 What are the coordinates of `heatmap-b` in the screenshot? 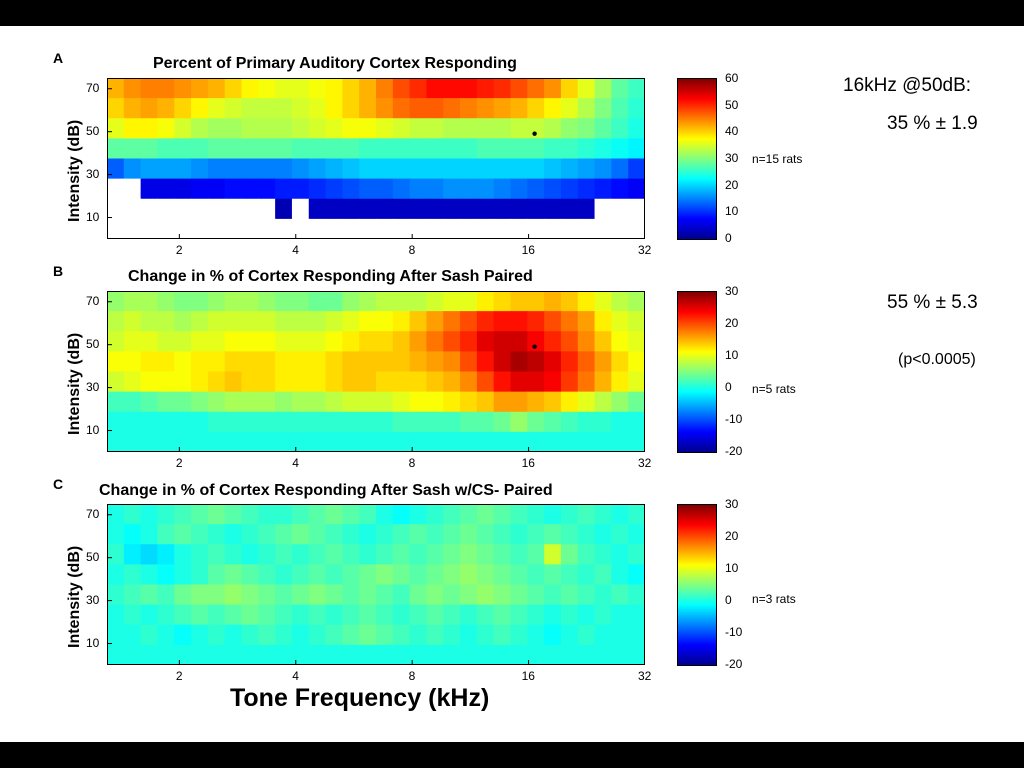 It's located at (376, 371).